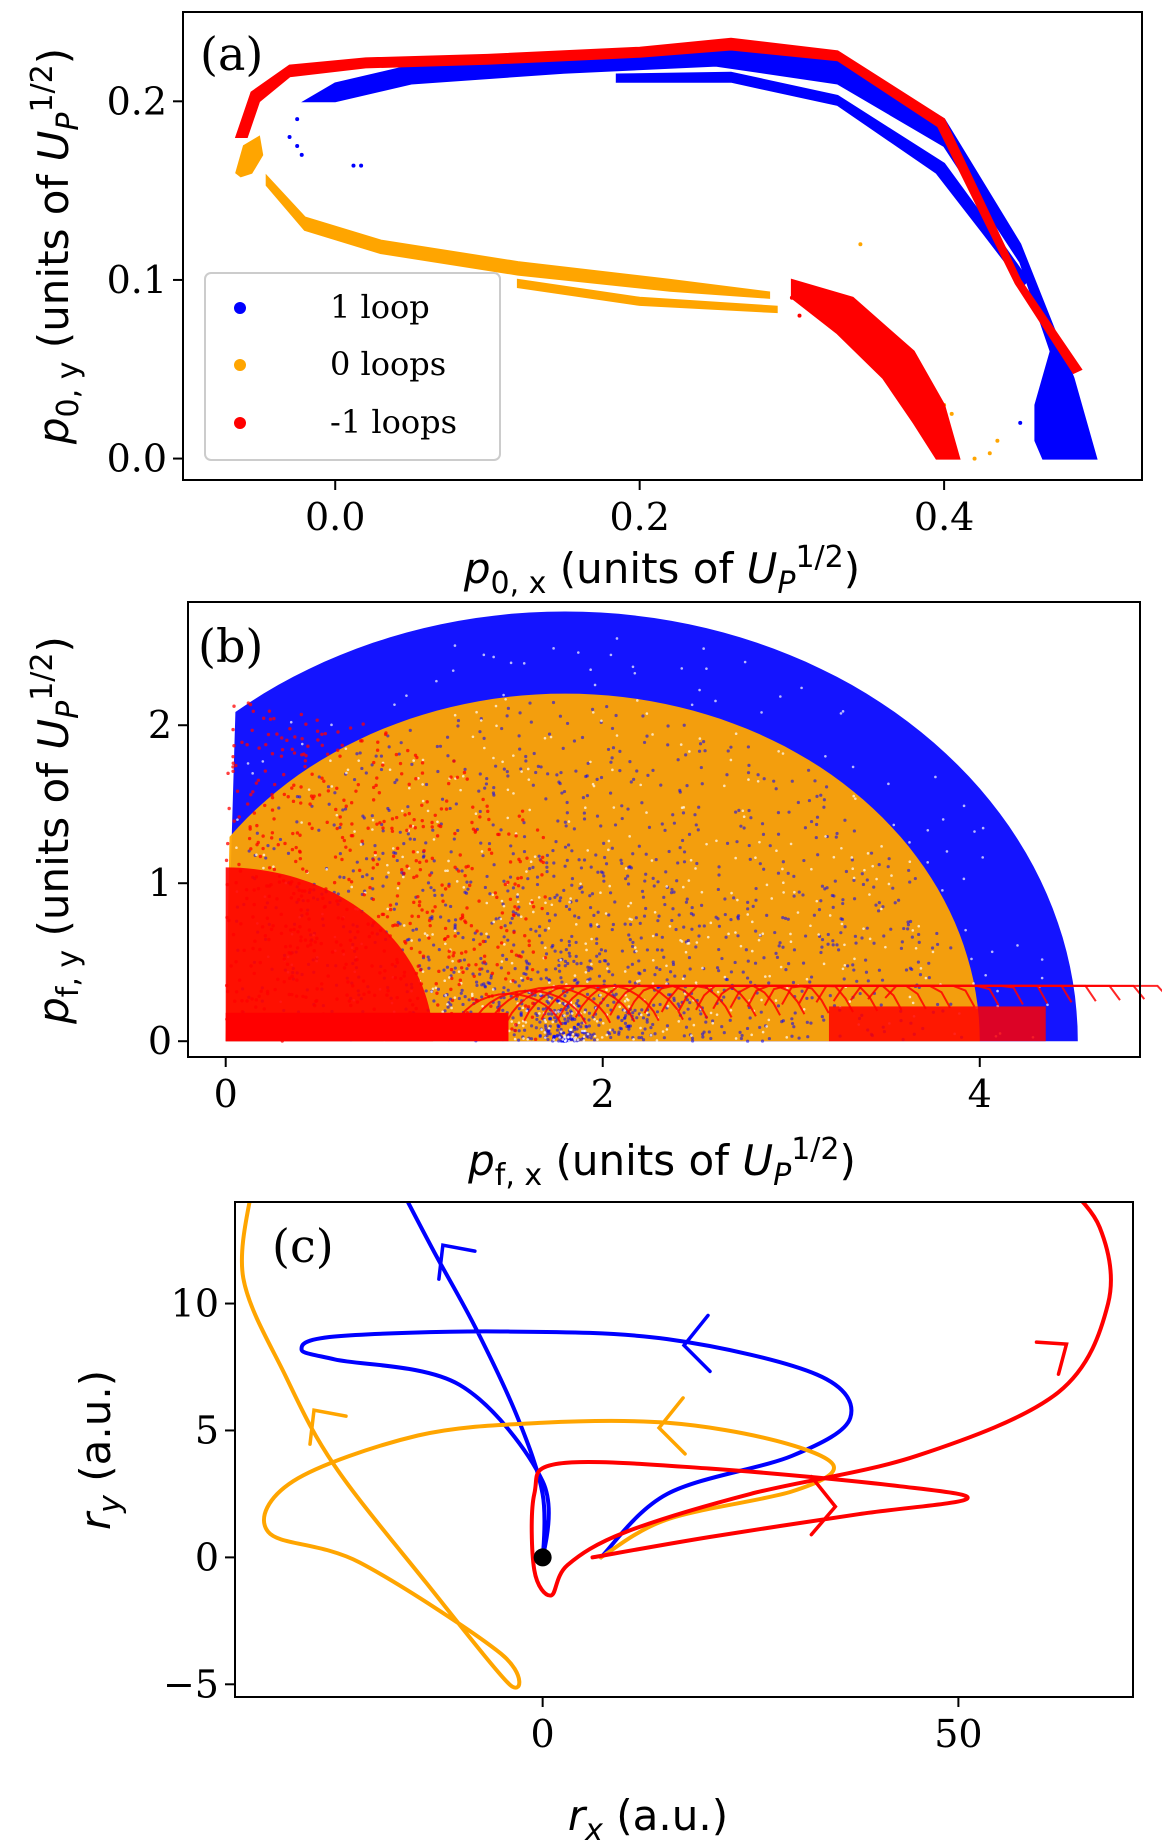 Image resolution: width=1162 pixels, height=1841 pixels. I want to click on x-tick-label: 50, so click(958, 1734).